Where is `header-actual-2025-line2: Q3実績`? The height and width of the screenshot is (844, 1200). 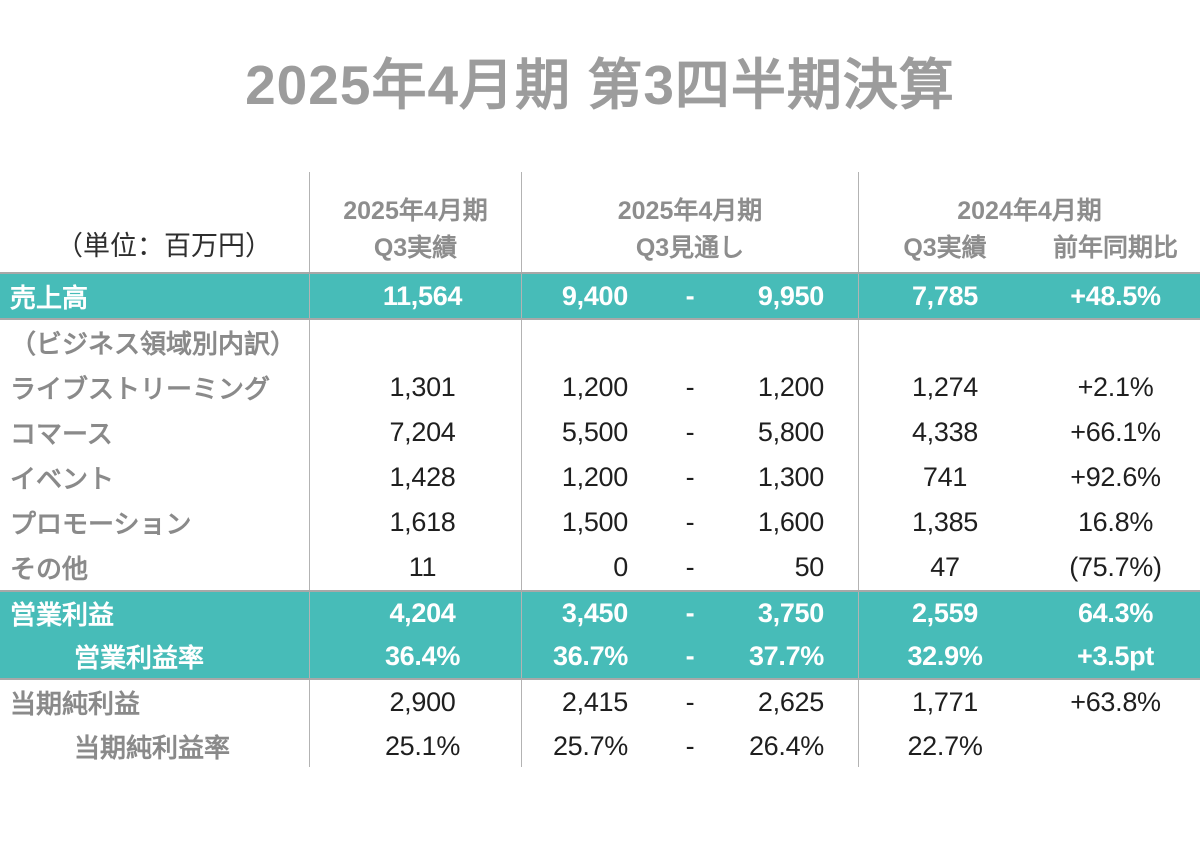
header-actual-2025-line2: Q3実績 is located at coordinates (415, 248).